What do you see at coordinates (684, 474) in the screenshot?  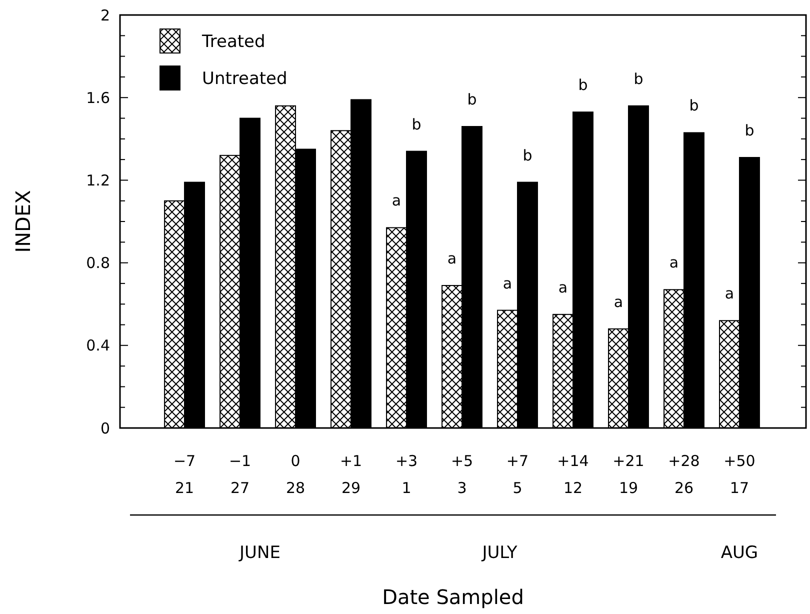 I see `x-tick-label: +28 26` at bounding box center [684, 474].